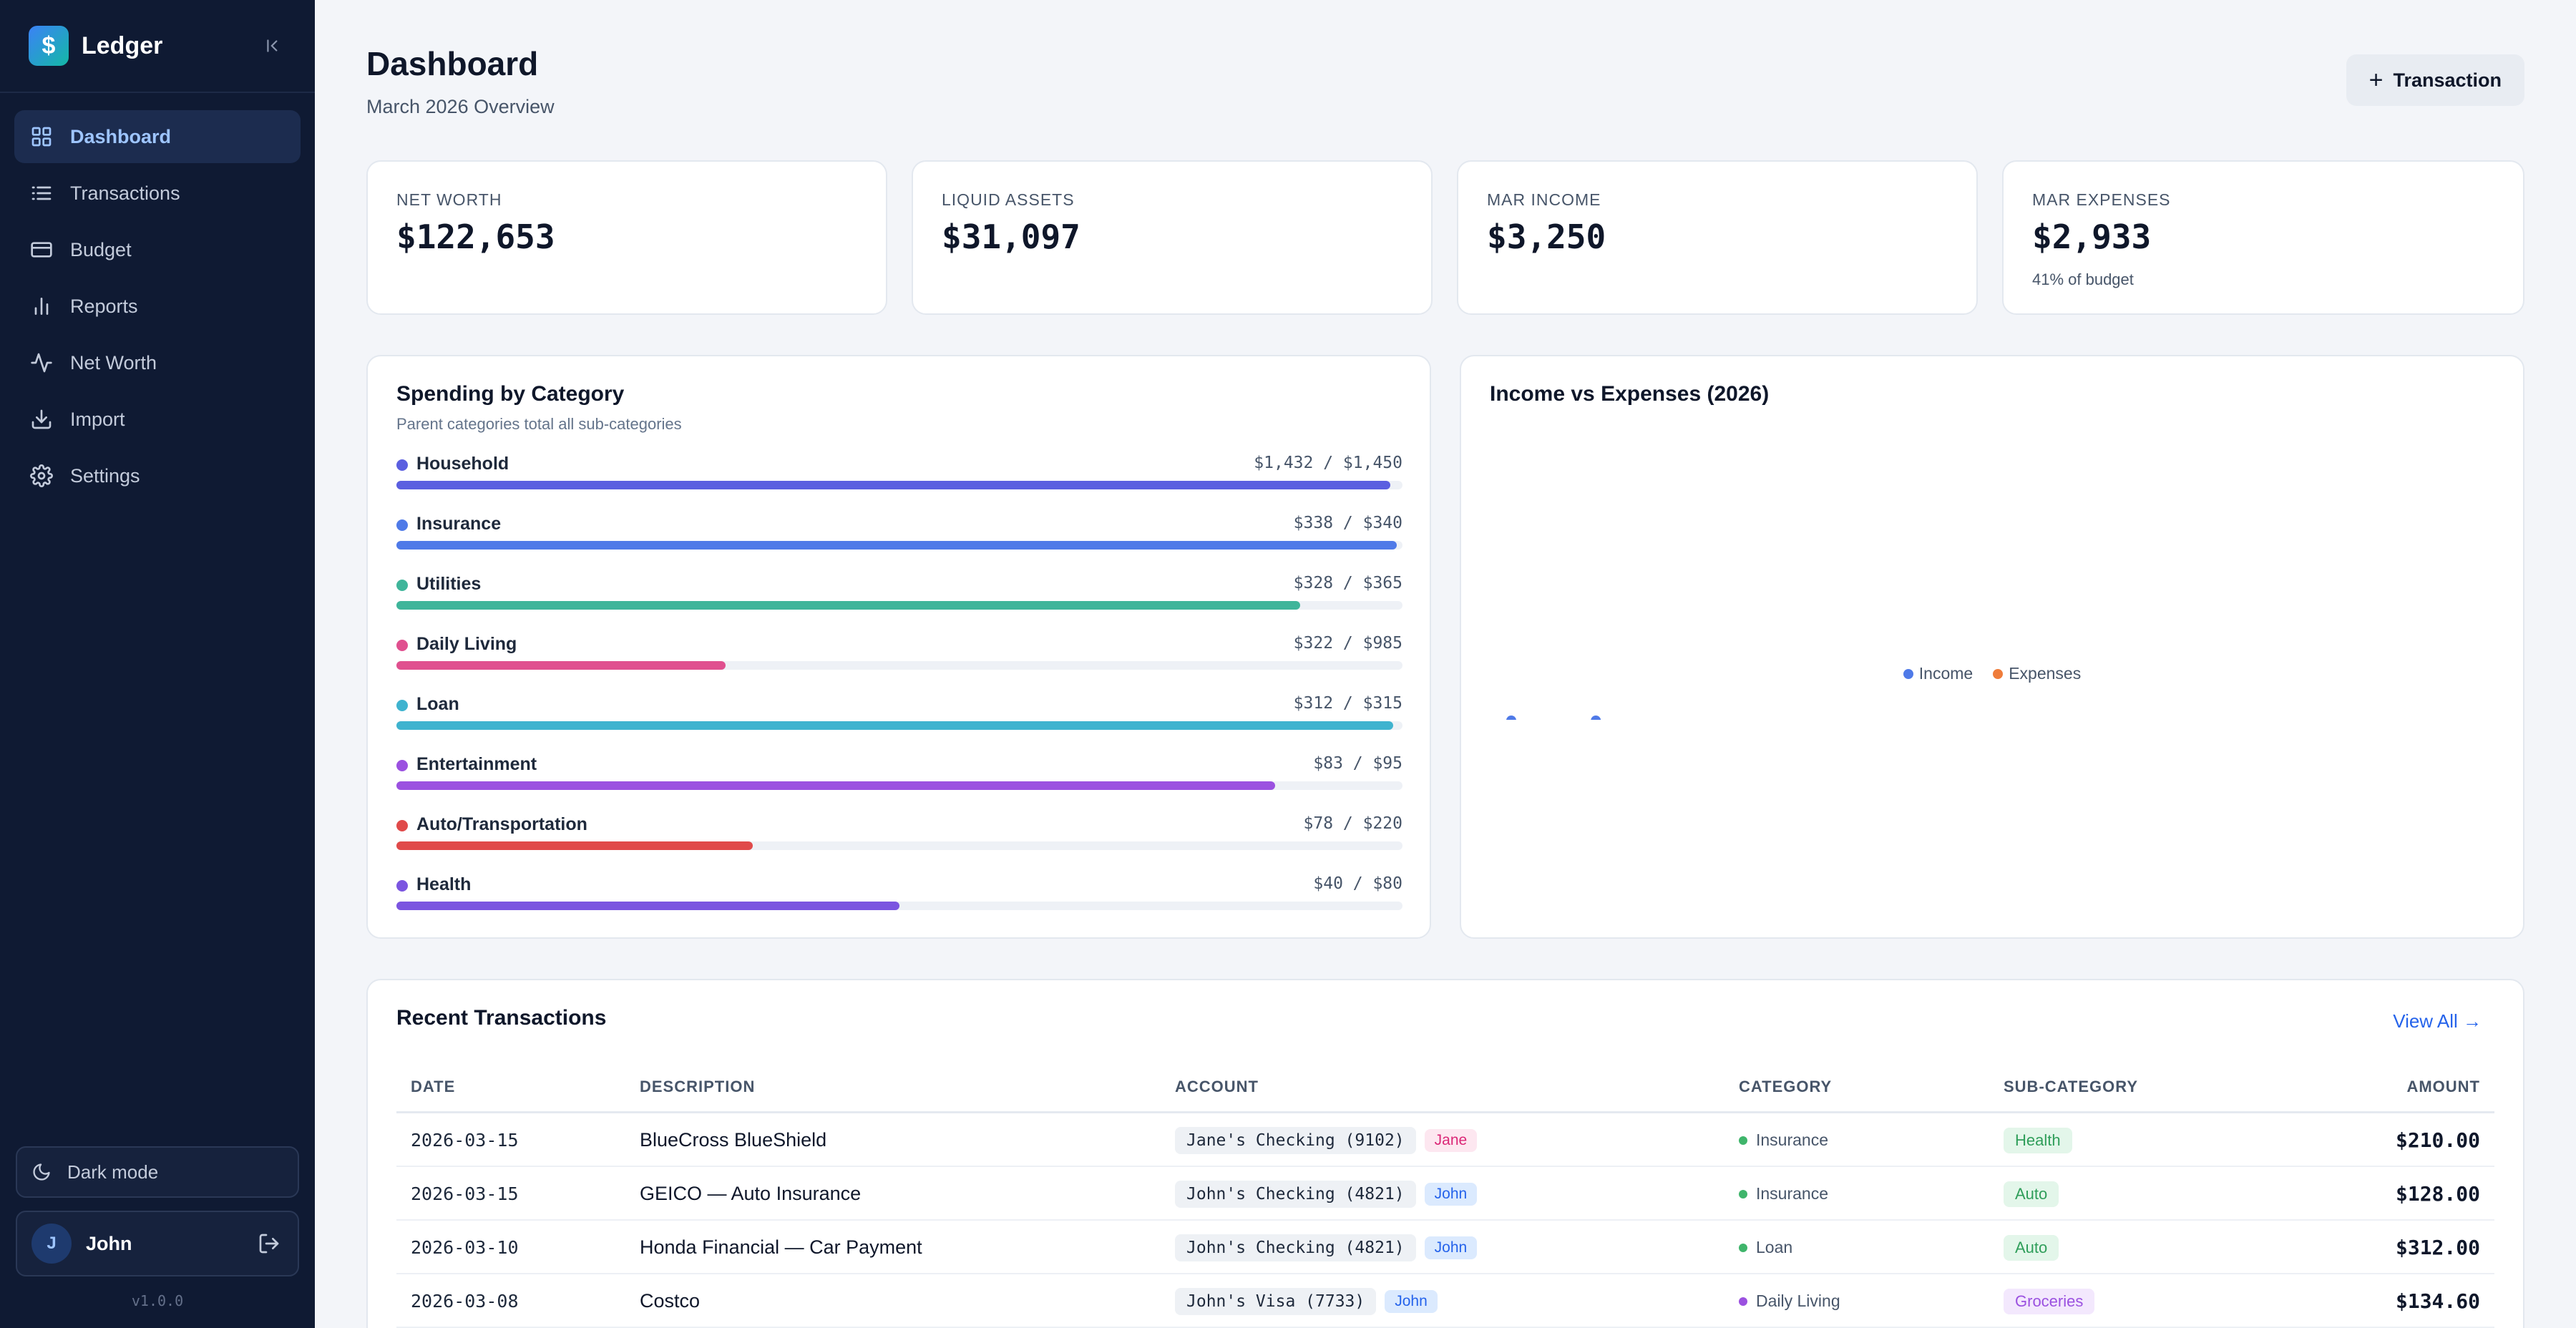 The width and height of the screenshot is (2576, 1328). Describe the element at coordinates (2437, 1021) in the screenshot. I see `view-all-link: View All →` at that location.